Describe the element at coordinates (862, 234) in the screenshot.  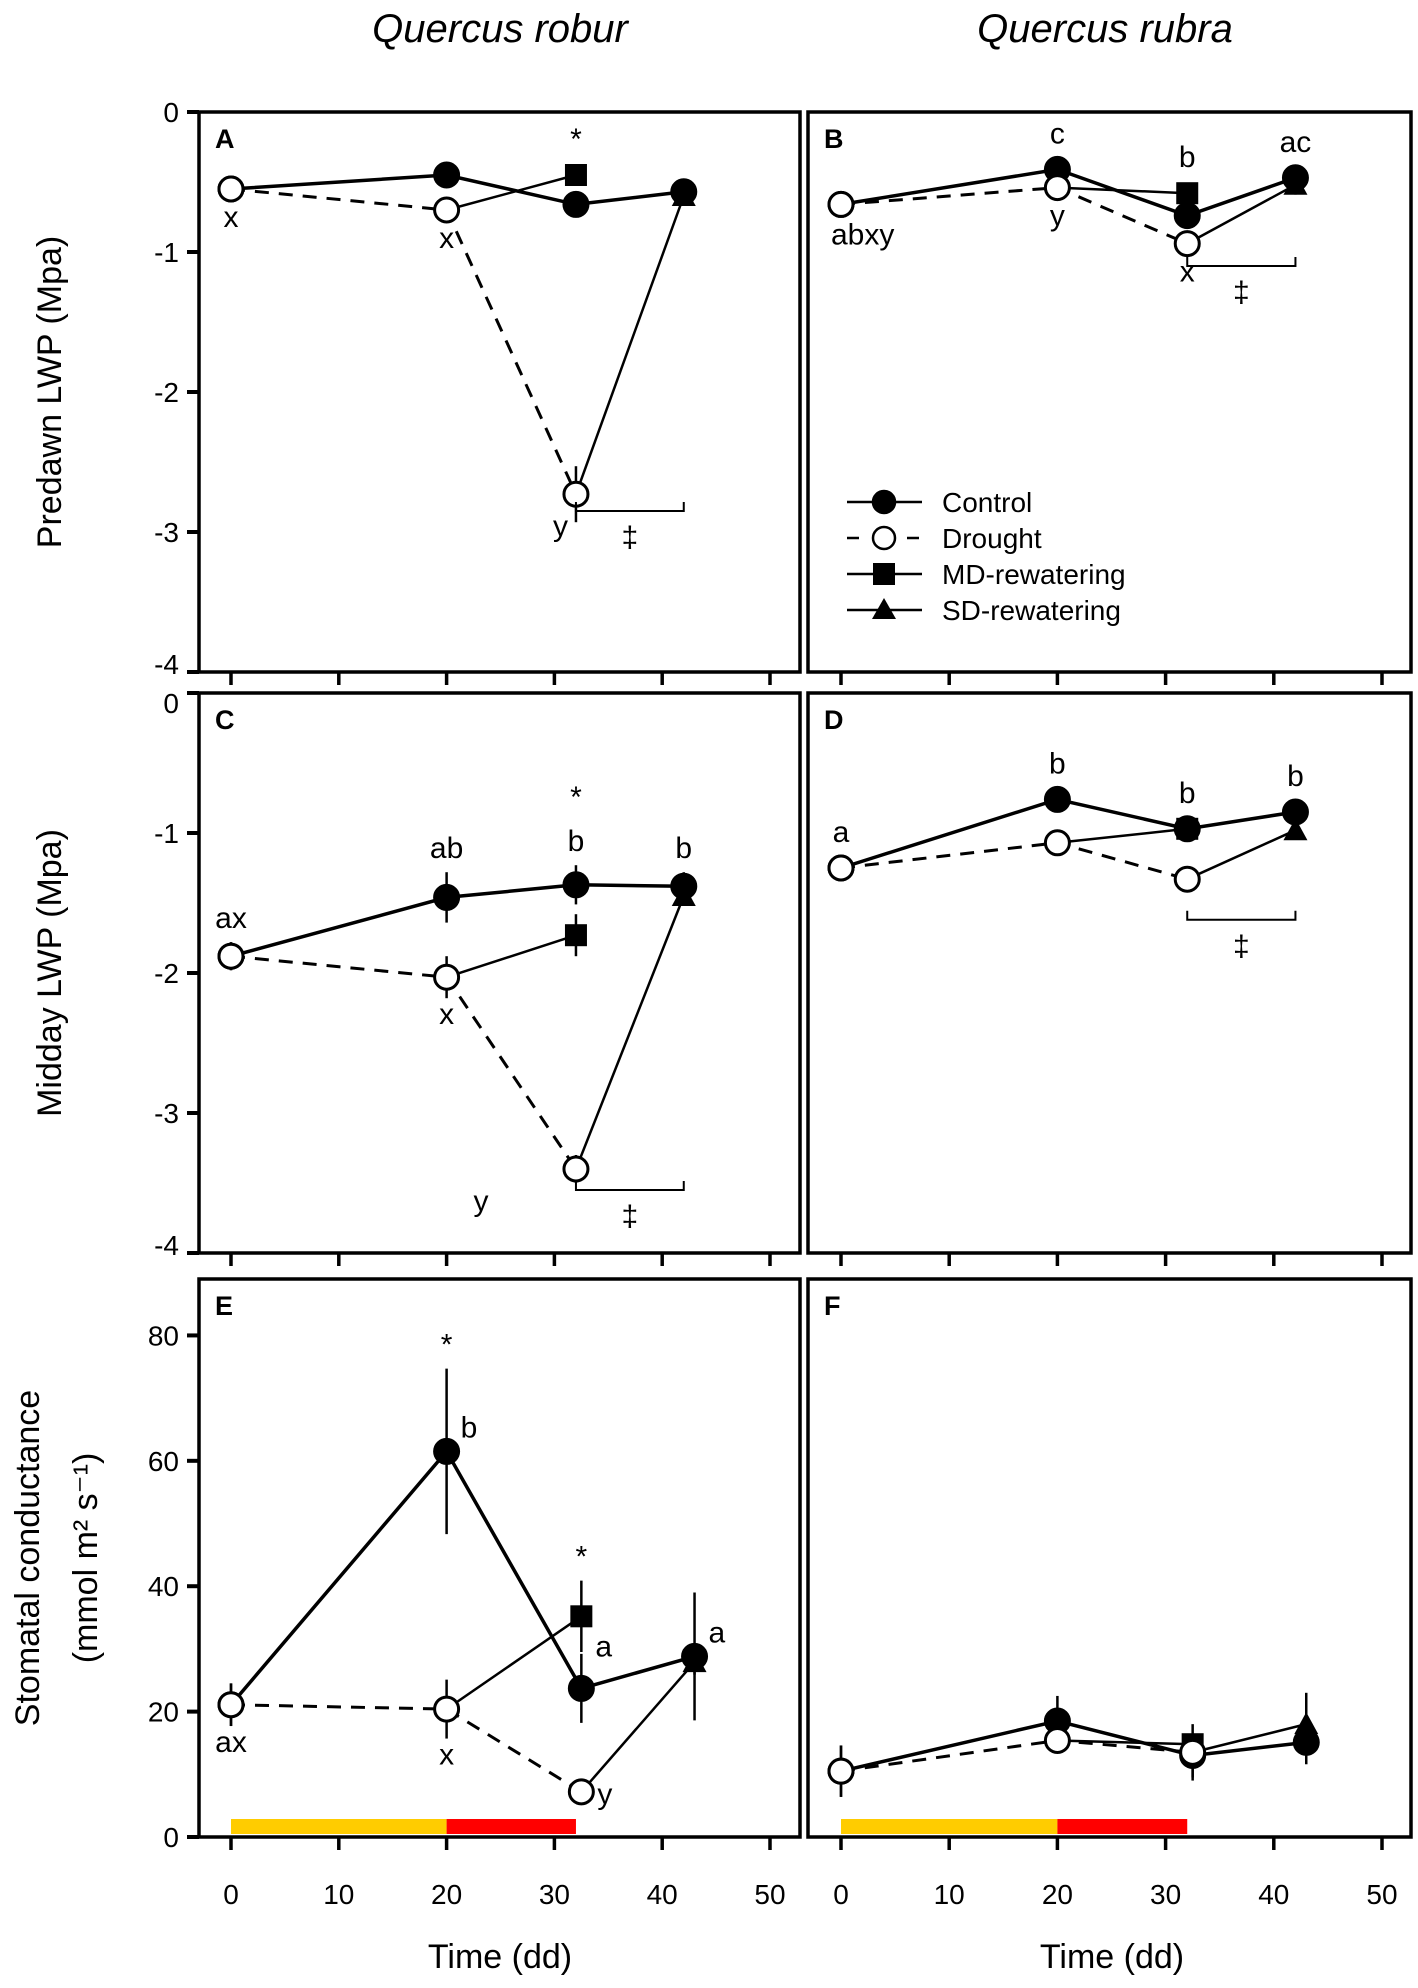
I see `letter-annotation: abxy` at that location.